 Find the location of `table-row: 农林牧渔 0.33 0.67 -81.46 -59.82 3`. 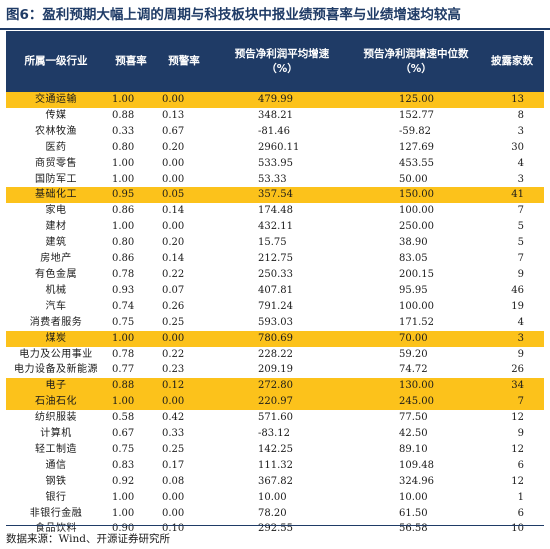

table-row: 农林牧渔 0.33 0.67 -81.46 -59.82 3 is located at coordinates (275, 132).